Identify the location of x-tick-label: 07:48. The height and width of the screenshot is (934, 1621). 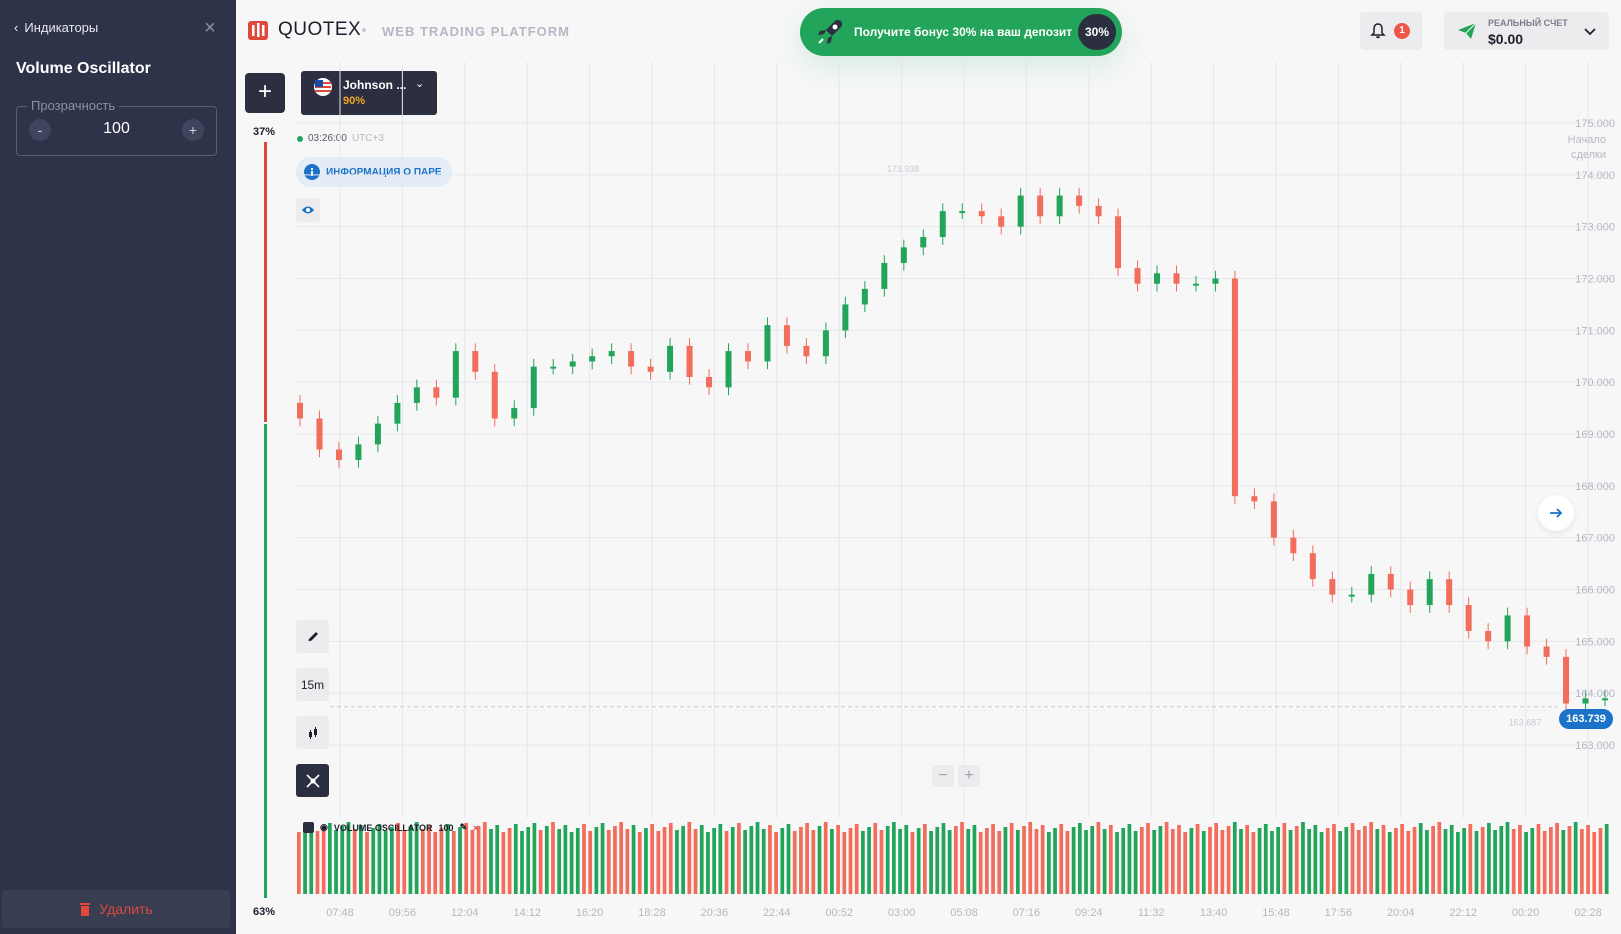
(340, 913).